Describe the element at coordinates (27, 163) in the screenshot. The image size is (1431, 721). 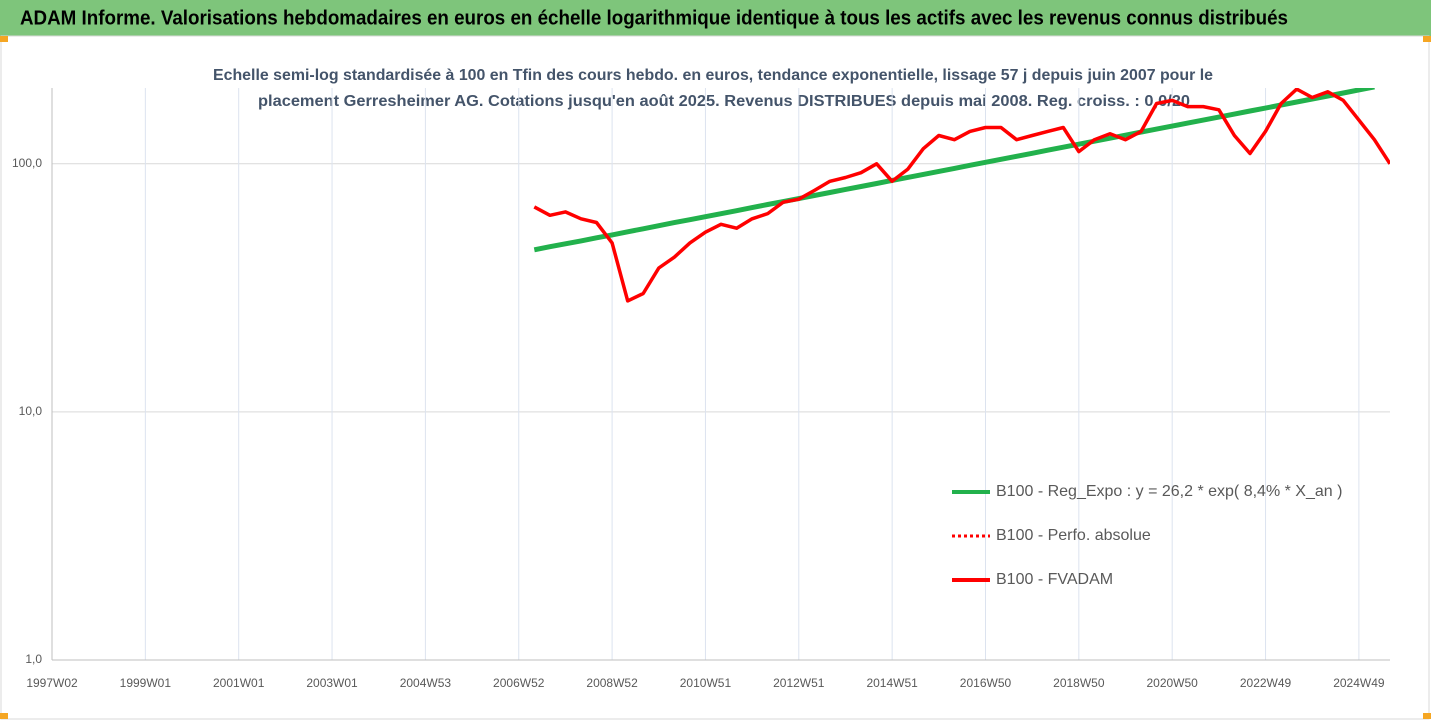
I see `y-tick-label: 100,0` at that location.